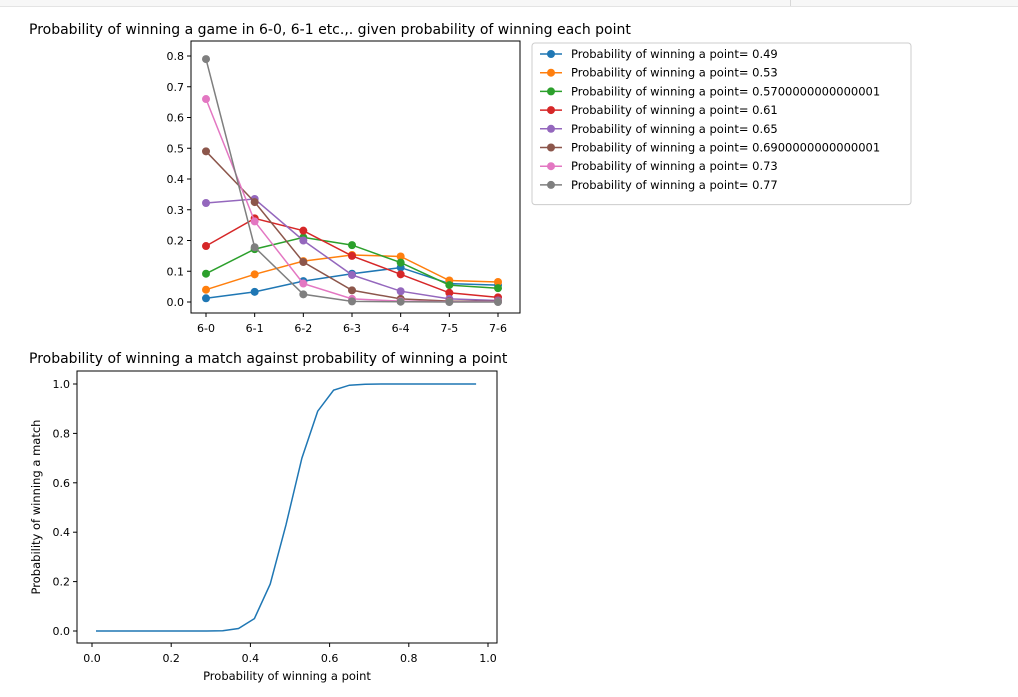  What do you see at coordinates (251, 658) in the screenshot?
I see `chart2-x-tick-label: 0.4` at bounding box center [251, 658].